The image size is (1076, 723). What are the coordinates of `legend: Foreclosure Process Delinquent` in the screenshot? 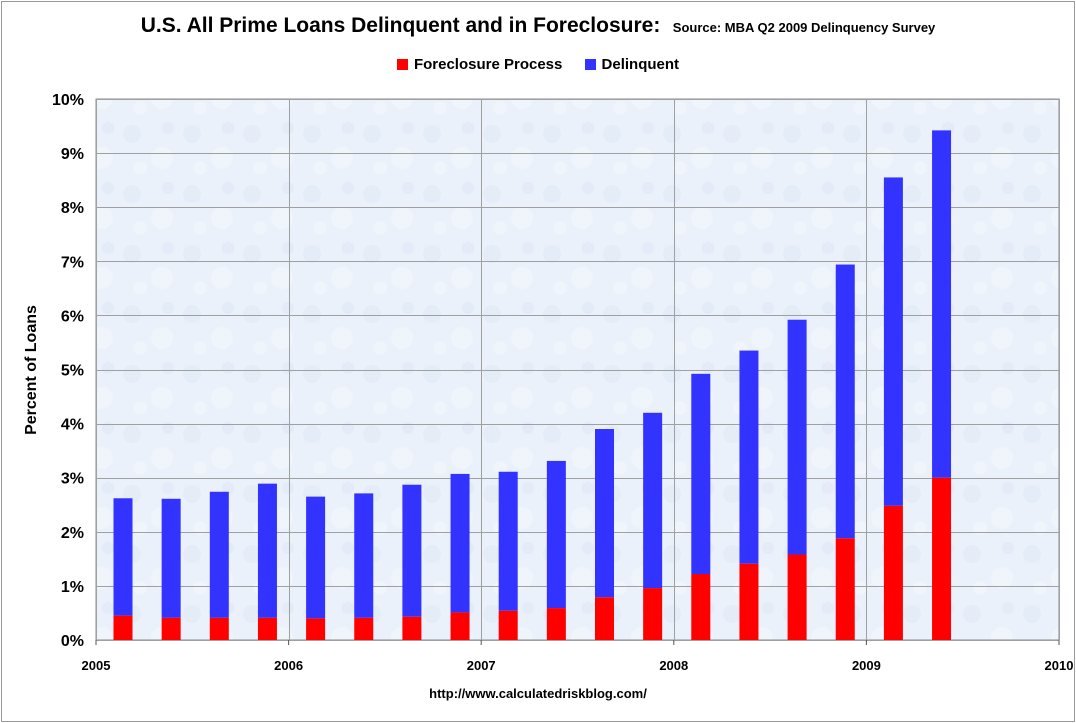 It's located at (538, 65).